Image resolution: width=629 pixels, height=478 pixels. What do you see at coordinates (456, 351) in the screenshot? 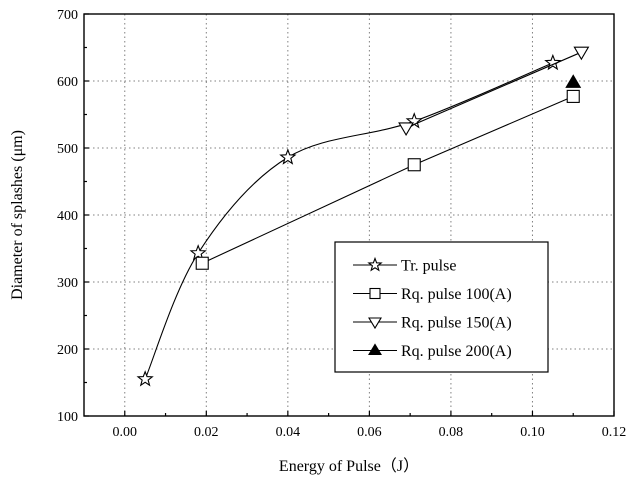
I see `legend-label-3: Rq. pulse 200(A)` at bounding box center [456, 351].